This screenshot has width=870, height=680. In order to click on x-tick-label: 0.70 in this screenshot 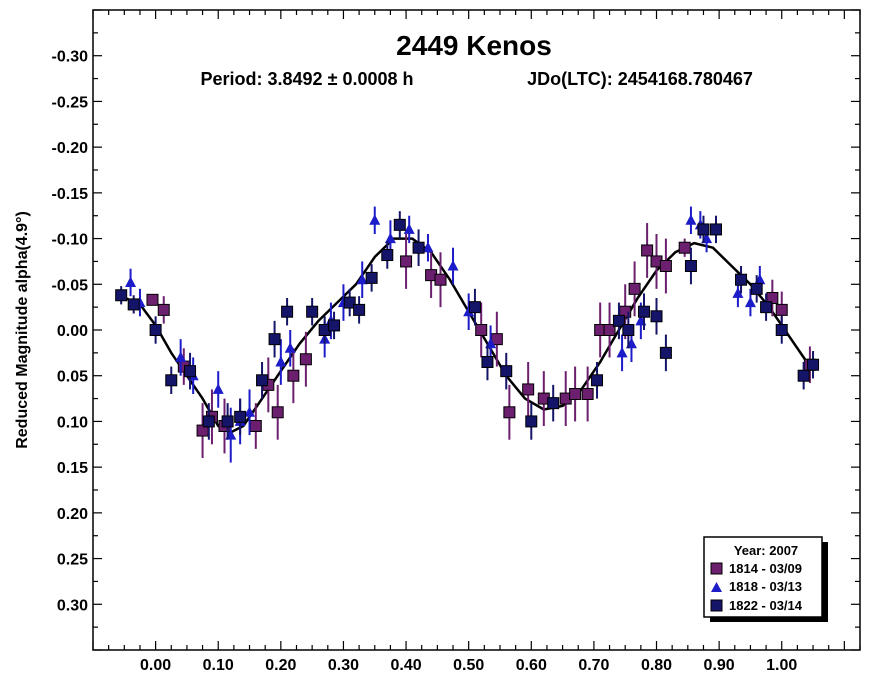, I will do `click(593, 665)`.